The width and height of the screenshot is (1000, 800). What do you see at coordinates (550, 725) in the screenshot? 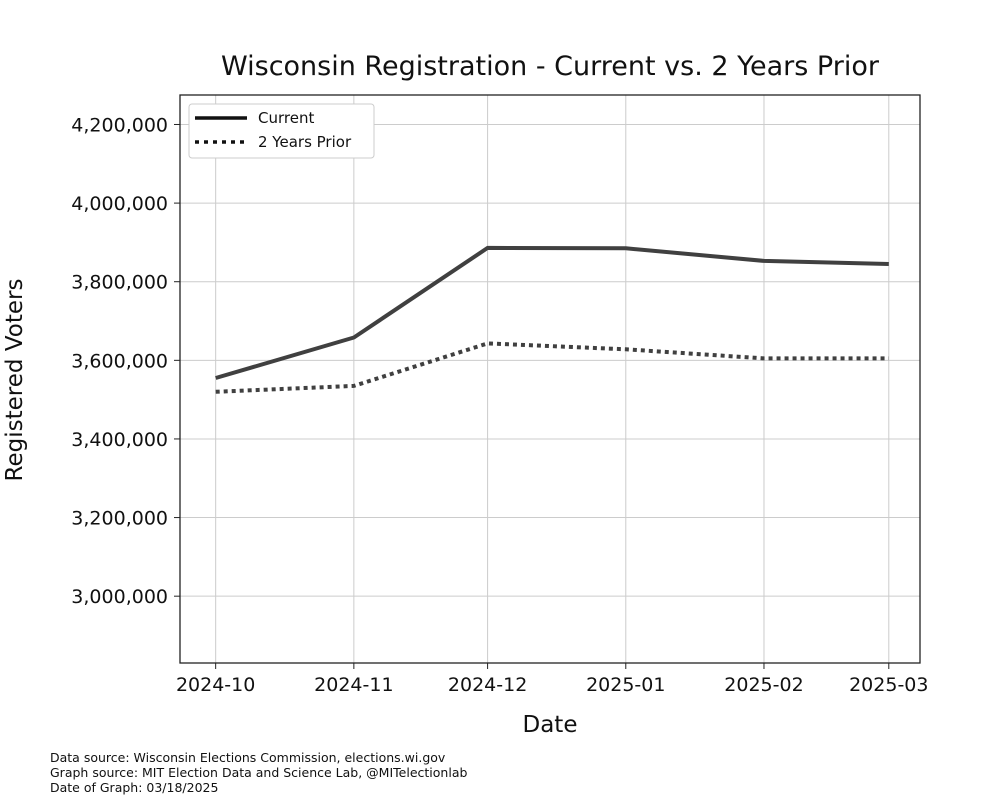
I see `x-axis-label: Date` at bounding box center [550, 725].